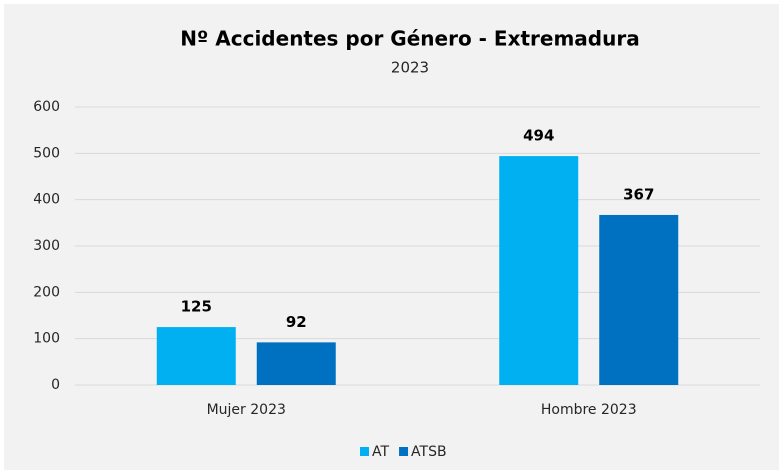  Describe the element at coordinates (46, 107) in the screenshot. I see `y-tick-label: 600` at that location.